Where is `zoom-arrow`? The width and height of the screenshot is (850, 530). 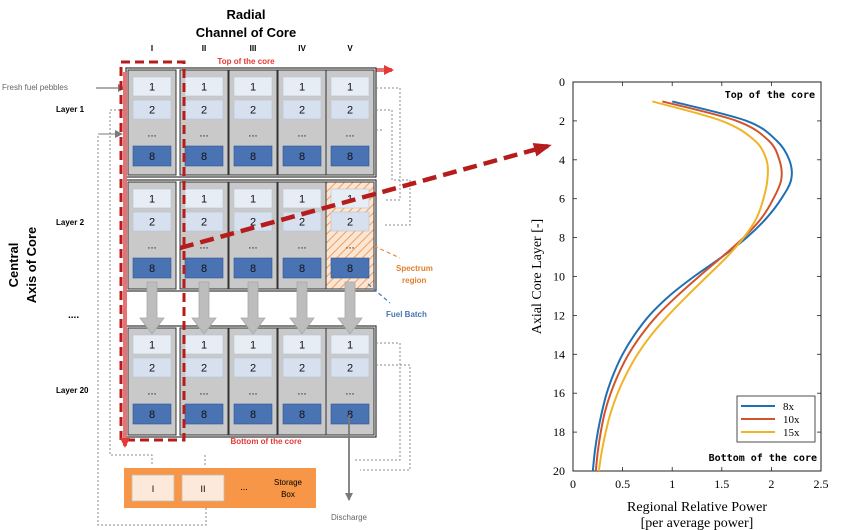 zoom-arrow is located at coordinates (365, 196).